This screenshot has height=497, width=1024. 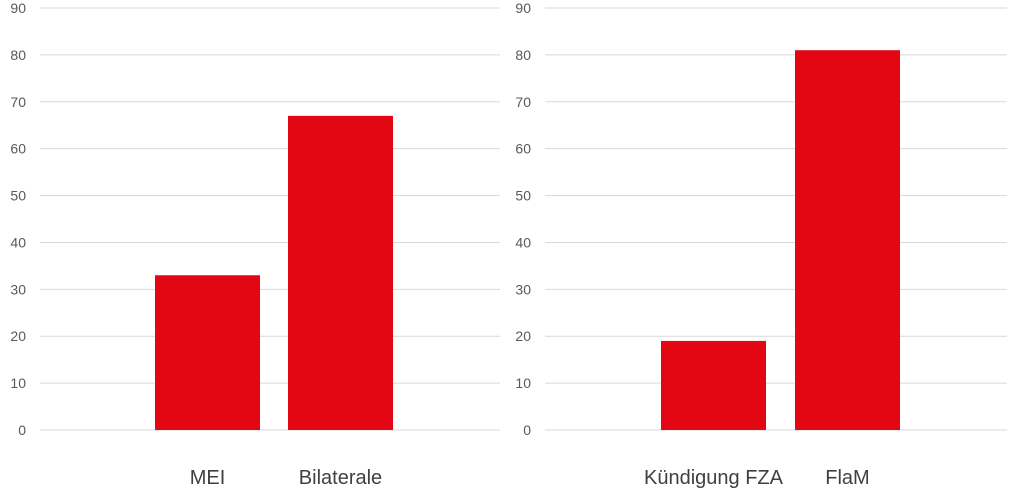 What do you see at coordinates (208, 478) in the screenshot?
I see `x-category-label: MEI` at bounding box center [208, 478].